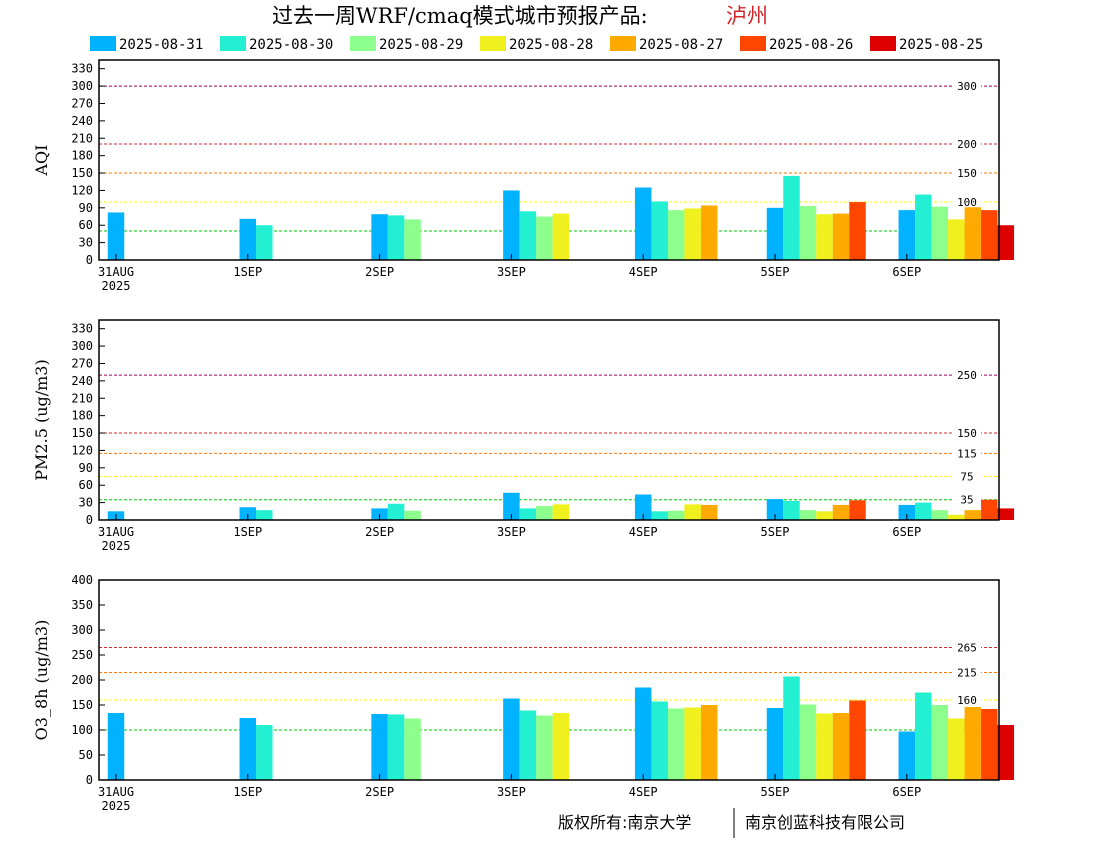  I want to click on y-tick-label: 240, so click(82, 121).